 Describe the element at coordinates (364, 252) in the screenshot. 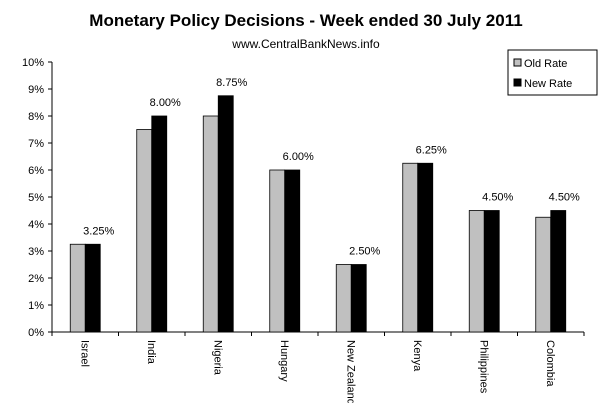

I see `value-label: 2.50%` at that location.